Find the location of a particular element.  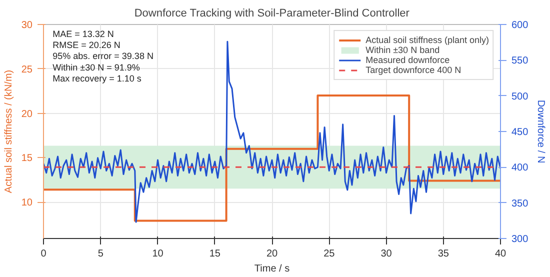

y2-tick-label: 400 is located at coordinates (520, 168).